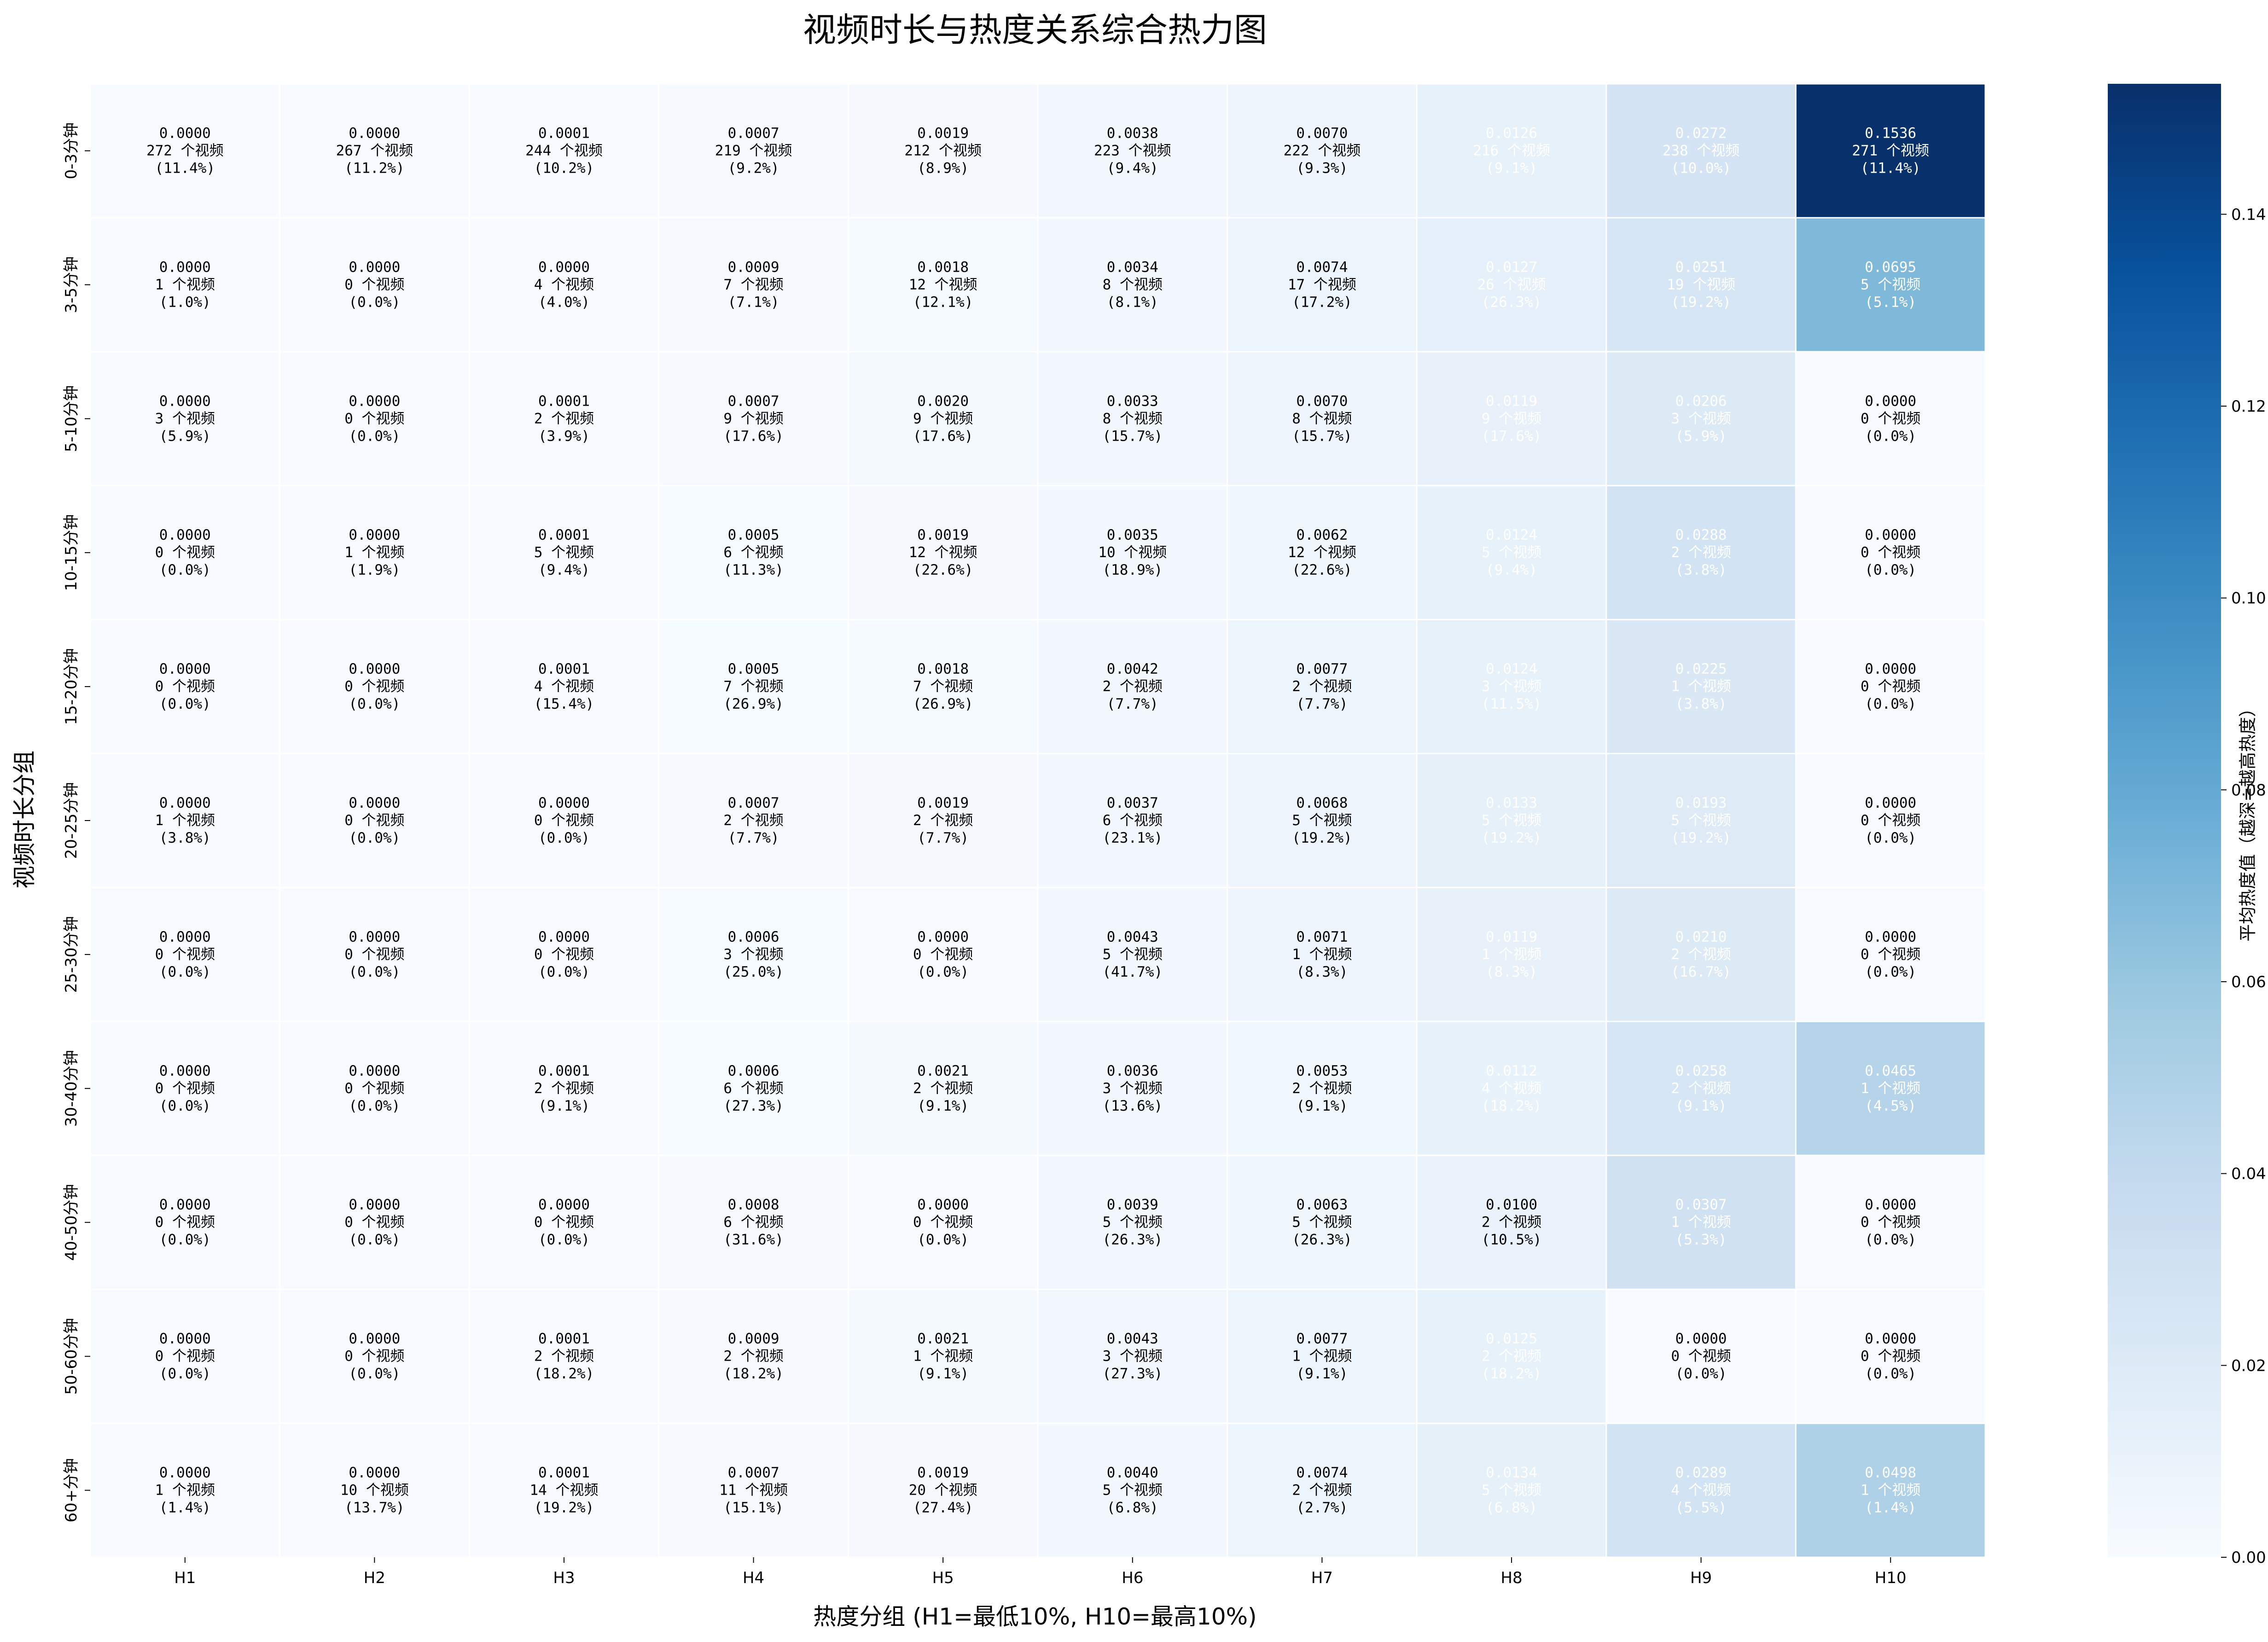 The image size is (2268, 1642). What do you see at coordinates (71, 820) in the screenshot?
I see `y-tick-label: 20-25分钟` at bounding box center [71, 820].